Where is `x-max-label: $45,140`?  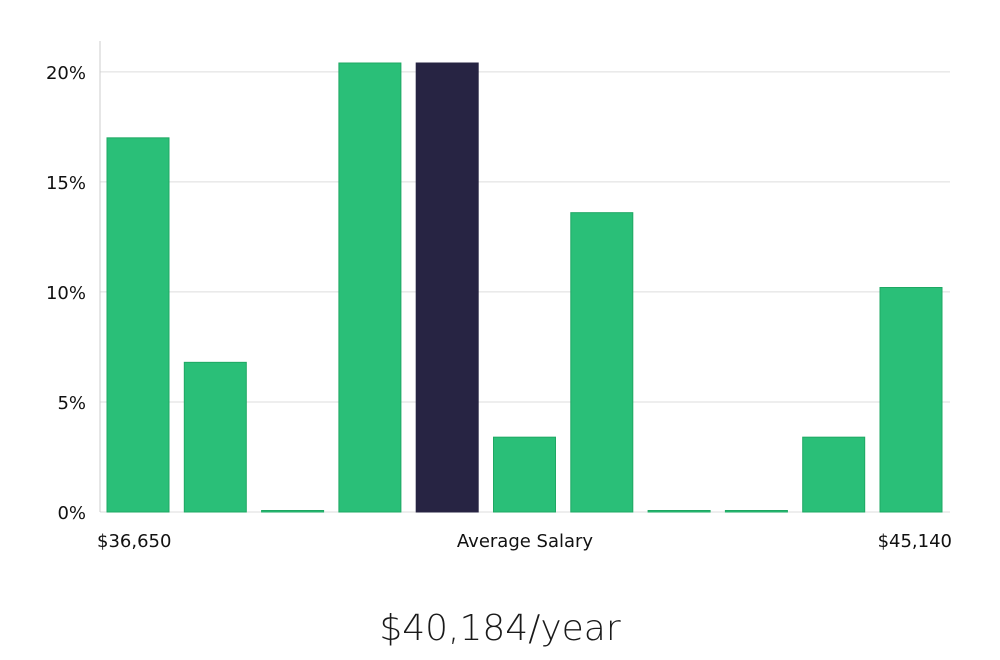
x-max-label: $45,140 is located at coordinates (915, 541).